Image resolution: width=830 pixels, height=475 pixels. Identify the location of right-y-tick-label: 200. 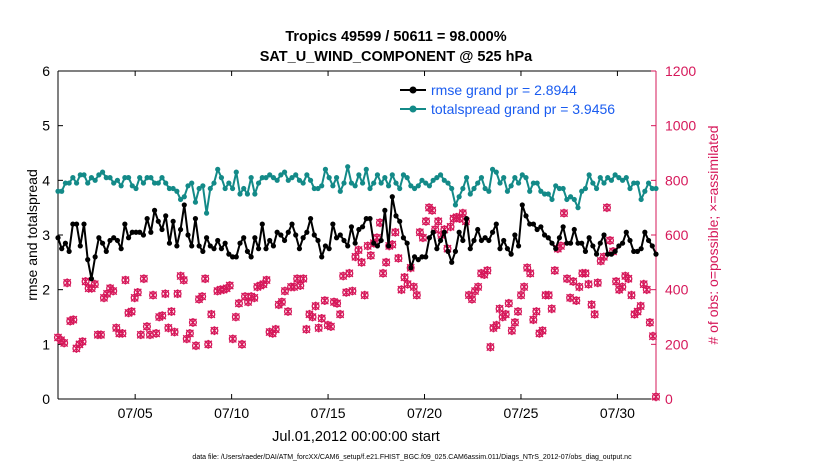
(677, 344).